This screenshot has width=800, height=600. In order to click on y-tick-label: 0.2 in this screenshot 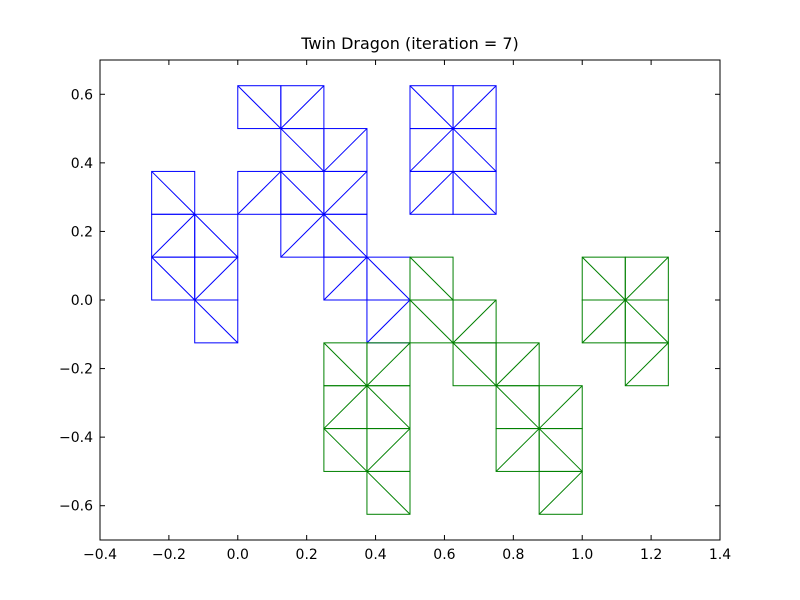, I will do `click(82, 232)`.